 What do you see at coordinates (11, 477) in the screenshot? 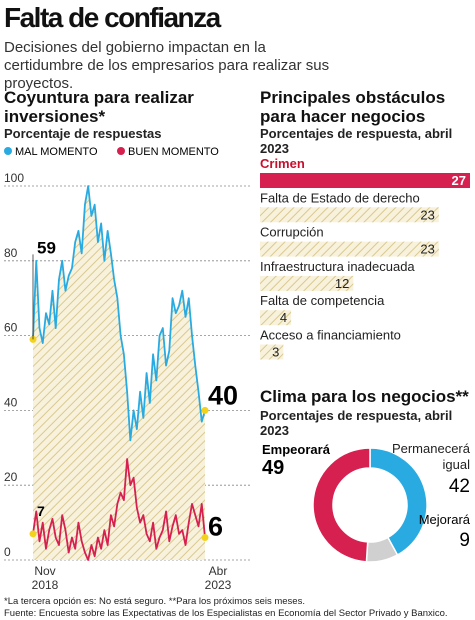
I see `y-tick-label: 20` at bounding box center [11, 477].